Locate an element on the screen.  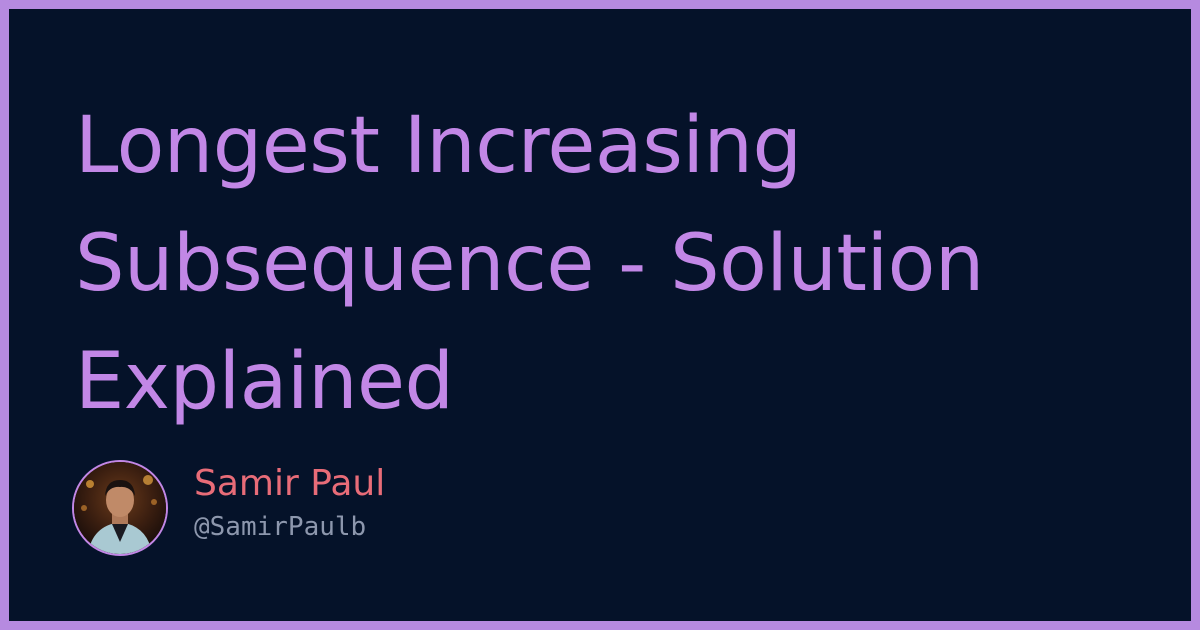
author-info: Samir Paul @SamirPaulb is located at coordinates (289, 503).